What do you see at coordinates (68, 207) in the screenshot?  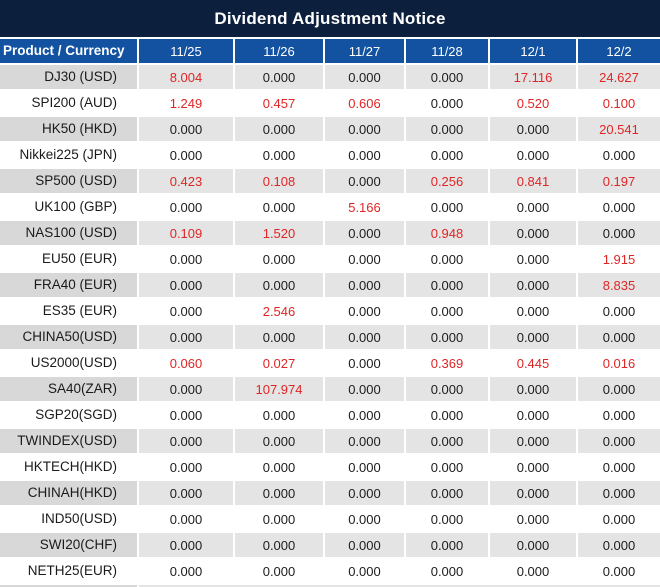 I see `product-cell: UK100 (GBP)` at bounding box center [68, 207].